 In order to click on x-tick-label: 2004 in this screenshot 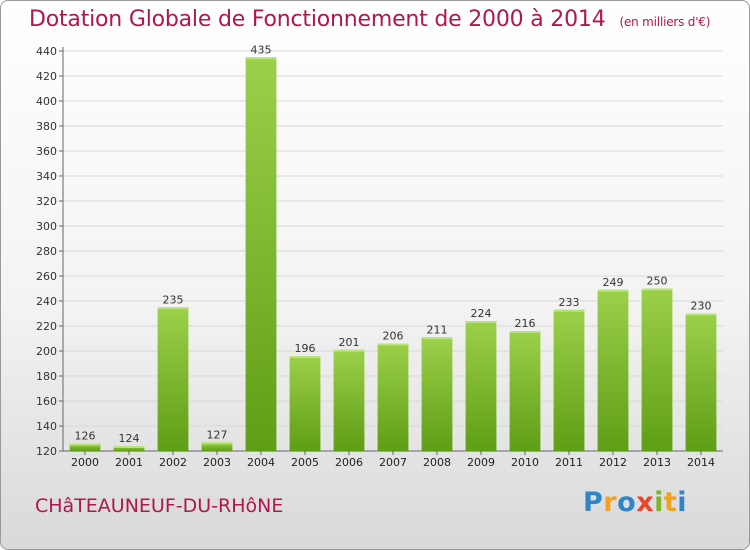, I will do `click(261, 462)`.